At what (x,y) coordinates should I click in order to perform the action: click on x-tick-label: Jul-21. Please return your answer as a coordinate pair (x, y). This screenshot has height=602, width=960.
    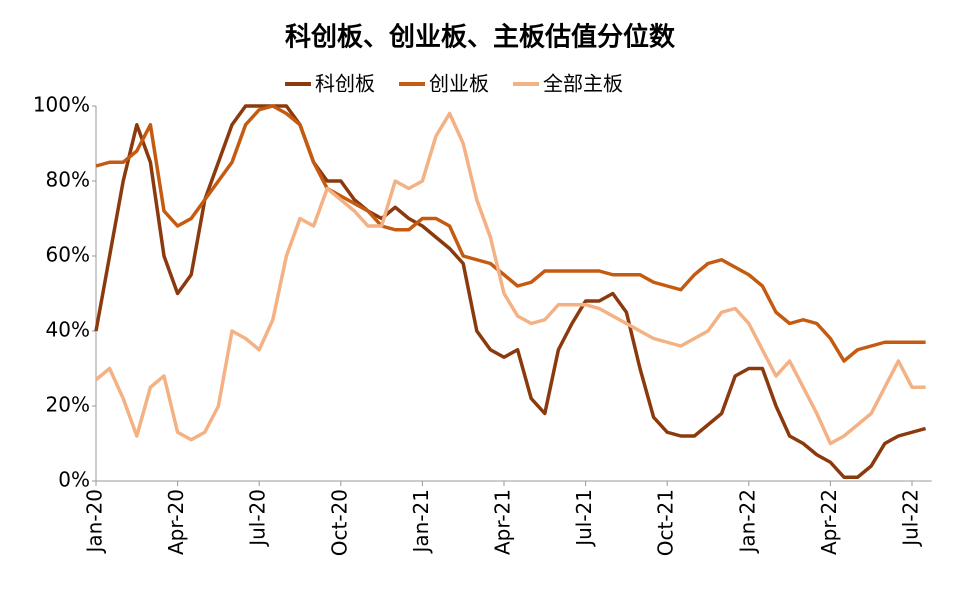
    Looking at the image, I should click on (584, 518).